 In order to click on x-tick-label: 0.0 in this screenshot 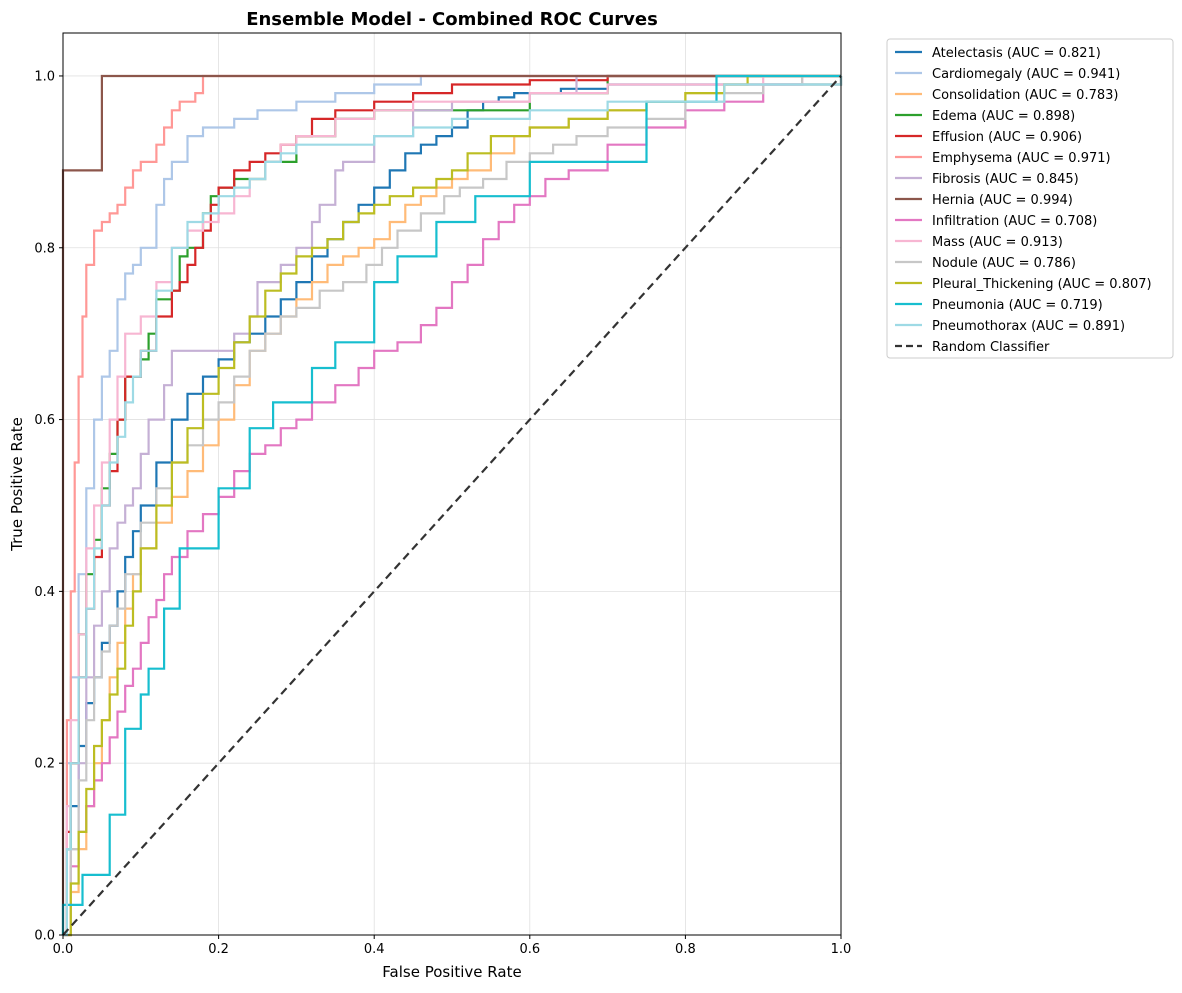, I will do `click(63, 949)`.